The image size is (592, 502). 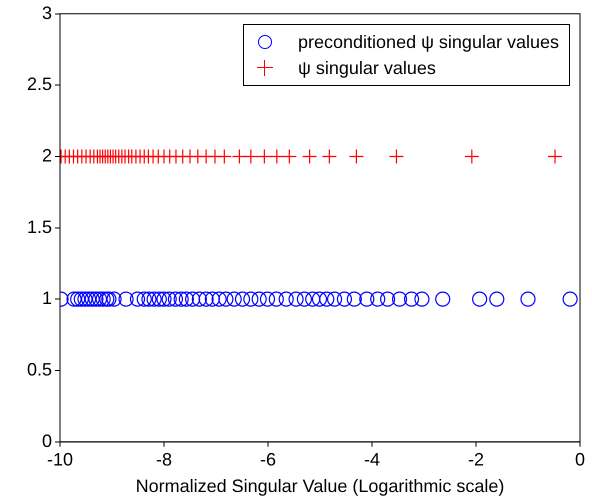 What do you see at coordinates (428, 42) in the screenshot?
I see `legend-label: preconditioned ψ singular values` at bounding box center [428, 42].